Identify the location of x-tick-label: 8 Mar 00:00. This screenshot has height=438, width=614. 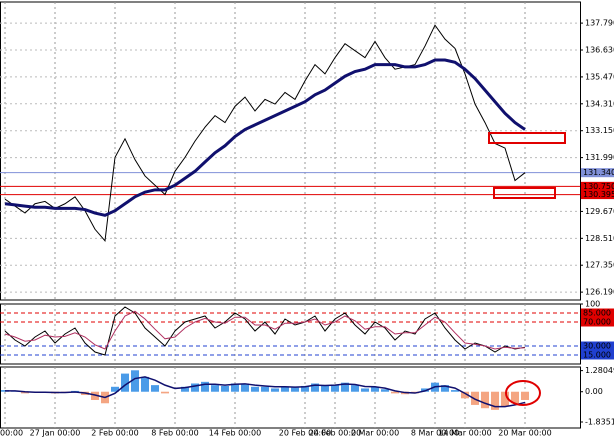
(435, 433).